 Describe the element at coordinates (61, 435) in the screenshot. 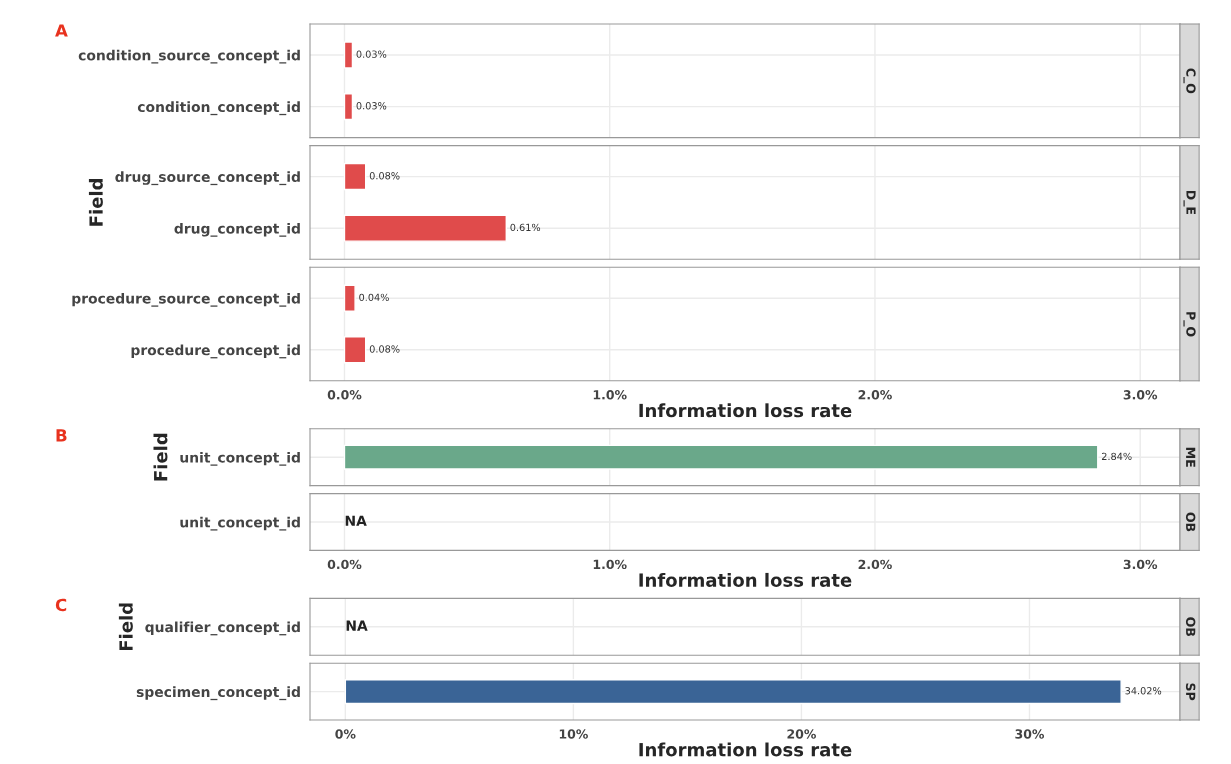

I see `text: B` at that location.